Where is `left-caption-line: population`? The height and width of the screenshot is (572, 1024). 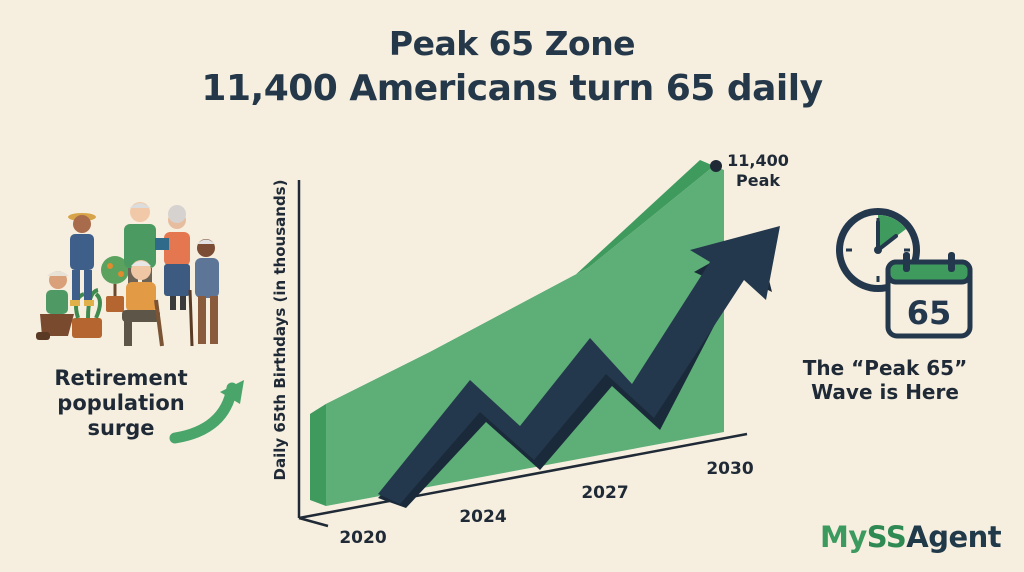 left-caption-line: population is located at coordinates (121, 403).